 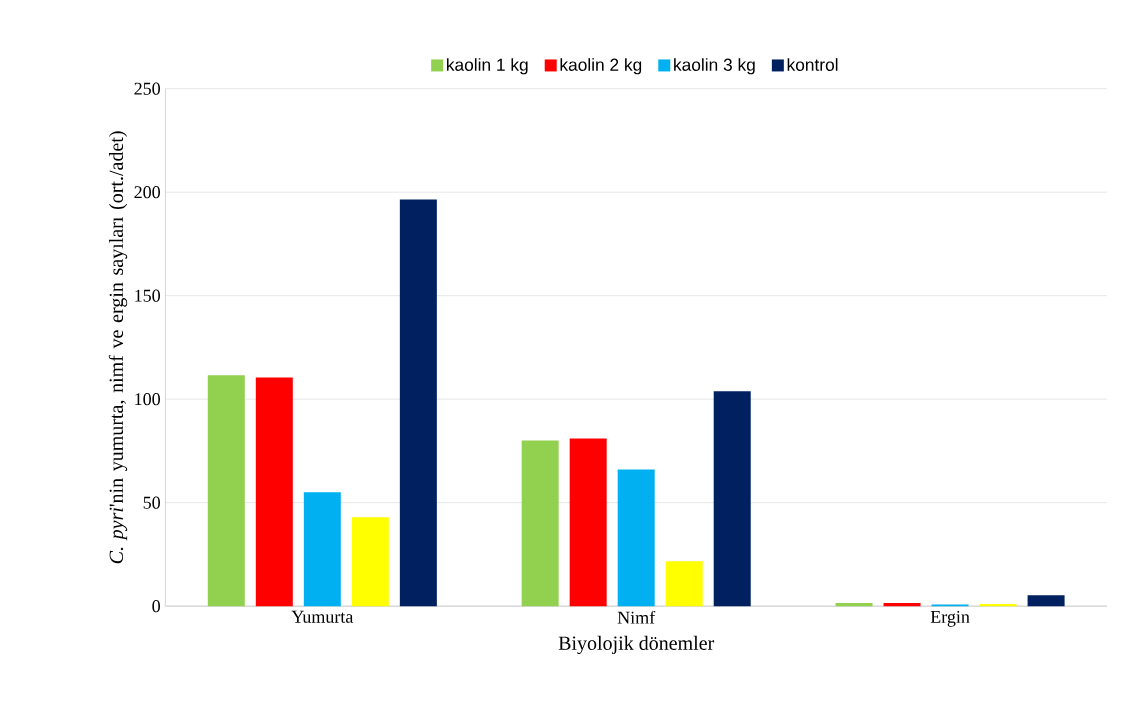 What do you see at coordinates (714, 66) in the screenshot?
I see `legend-label: kaolin 3 kg` at bounding box center [714, 66].